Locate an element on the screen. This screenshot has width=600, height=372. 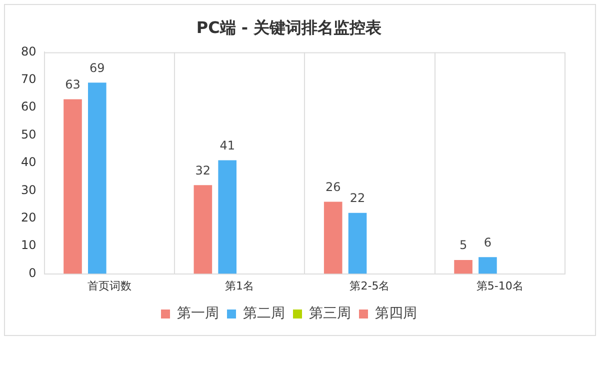
y-tick-label: 40 is located at coordinates (28, 162).